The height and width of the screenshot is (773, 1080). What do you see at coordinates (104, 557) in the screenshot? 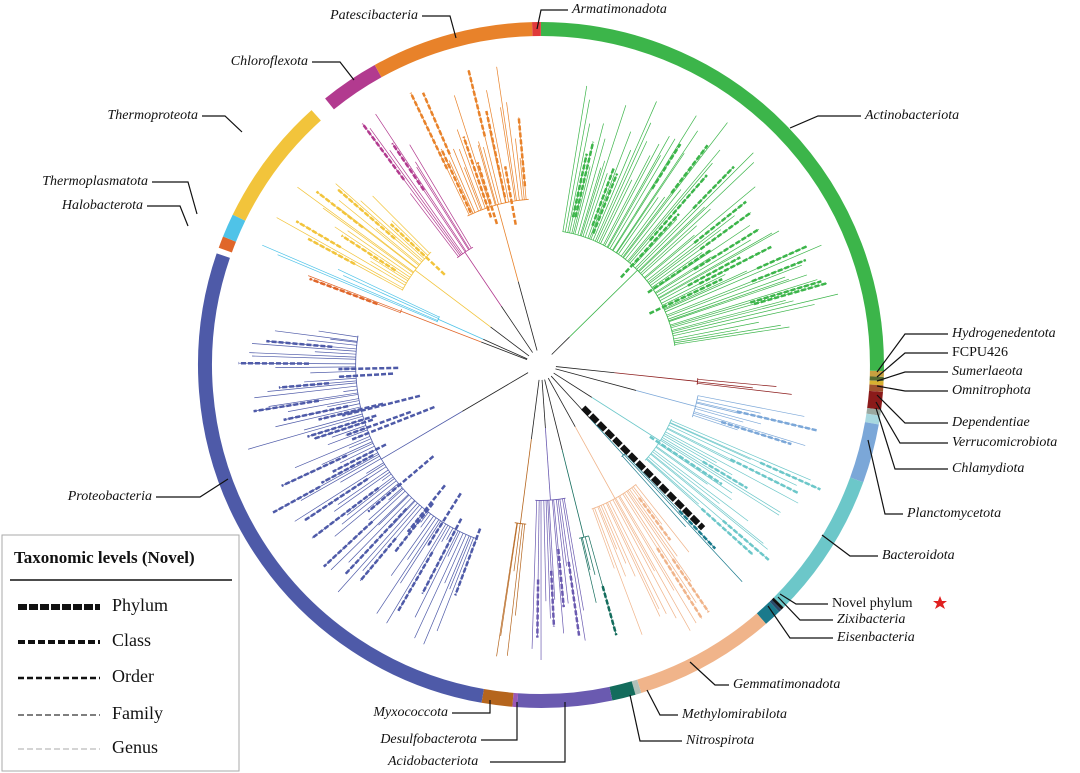
I see `legend-title: Taxonomic levels (Novel)` at bounding box center [104, 557].